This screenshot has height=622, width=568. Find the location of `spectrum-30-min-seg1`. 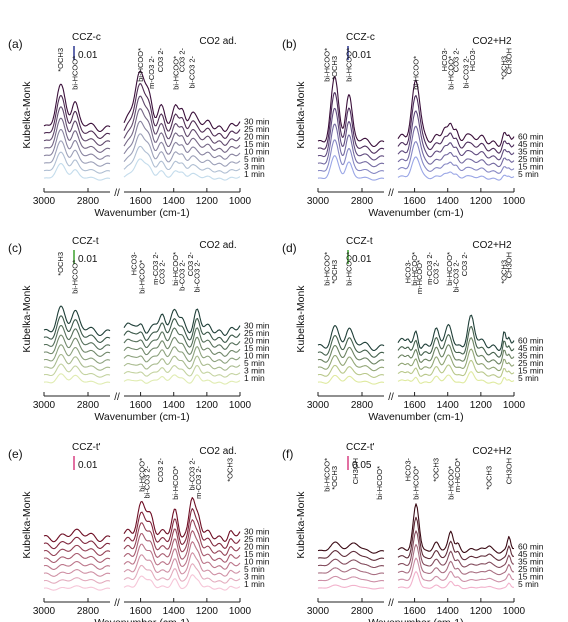

spectrum-30-min-seg1 is located at coordinates (77, 321).